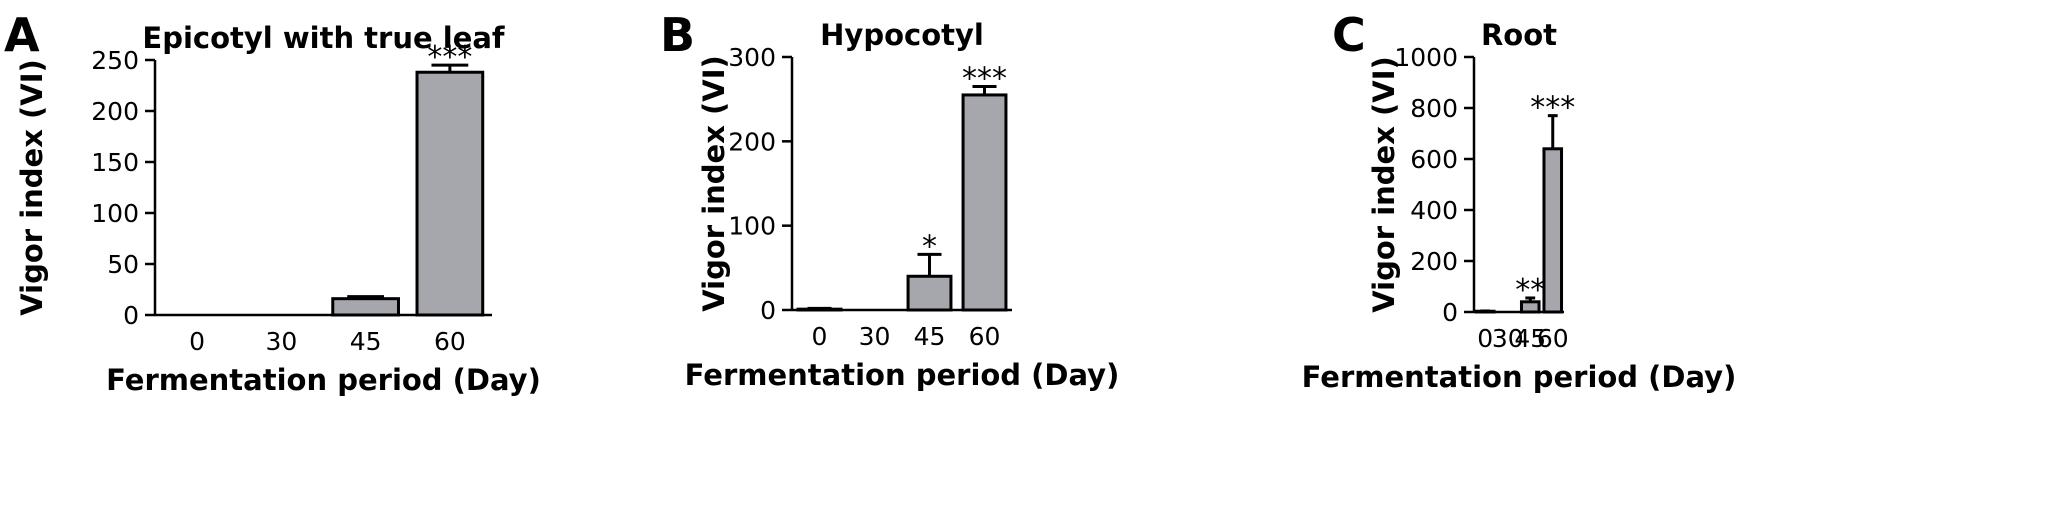 The height and width of the screenshot is (524, 2046). I want to click on chart-title: Root, so click(1519, 35).